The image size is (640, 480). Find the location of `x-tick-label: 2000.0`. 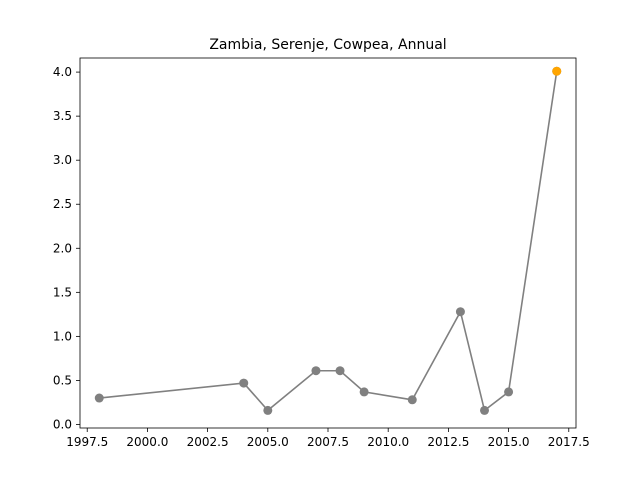

x-tick-label: 2000.0 is located at coordinates (147, 442).